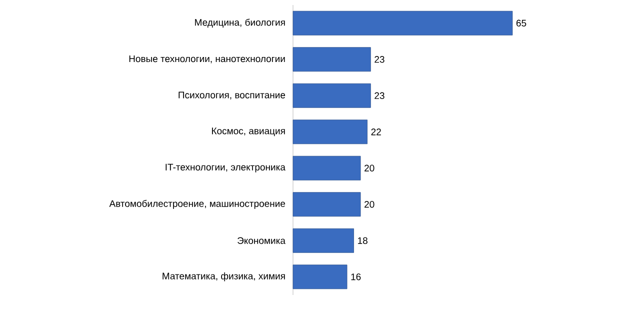  I want to click on y-tick-label: Медицина, биология, so click(240, 23).